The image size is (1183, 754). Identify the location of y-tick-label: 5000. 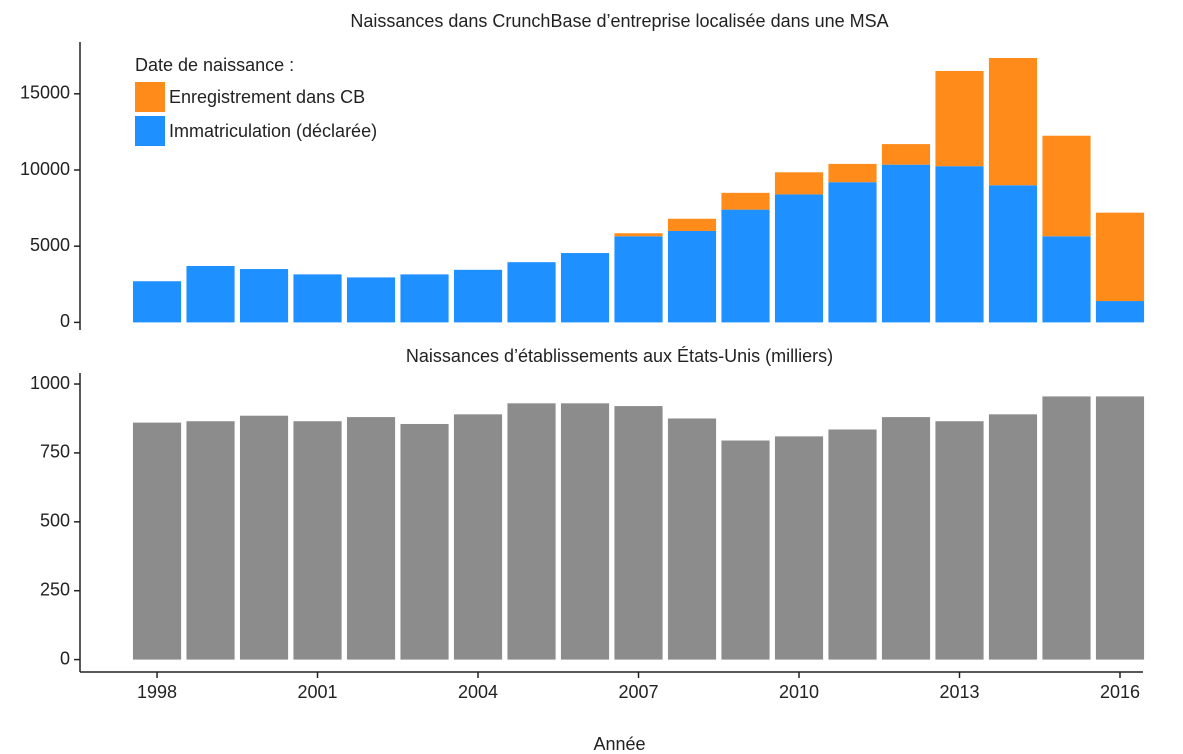
(50, 245).